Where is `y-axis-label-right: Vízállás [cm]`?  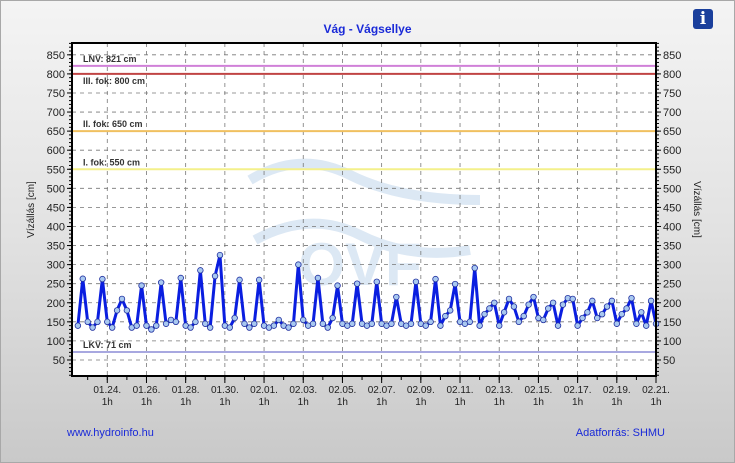 y-axis-label-right: Vízállás [cm] is located at coordinates (696, 209).